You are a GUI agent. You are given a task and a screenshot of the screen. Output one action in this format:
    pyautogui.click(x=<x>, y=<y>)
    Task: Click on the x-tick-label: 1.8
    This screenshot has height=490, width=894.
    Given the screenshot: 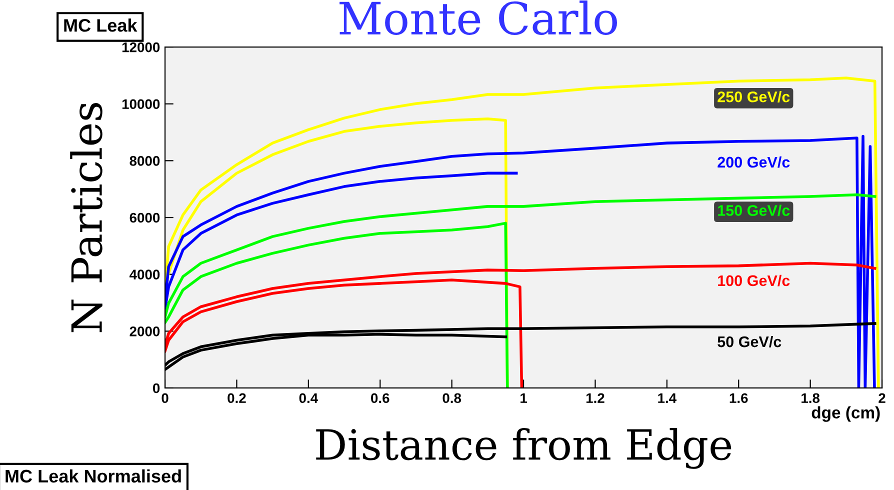 What is the action you would take?
    pyautogui.click(x=811, y=398)
    